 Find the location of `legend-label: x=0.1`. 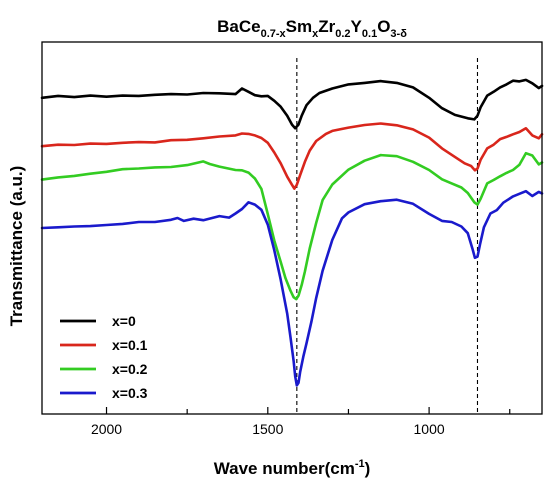

legend-label: x=0.1 is located at coordinates (130, 345).